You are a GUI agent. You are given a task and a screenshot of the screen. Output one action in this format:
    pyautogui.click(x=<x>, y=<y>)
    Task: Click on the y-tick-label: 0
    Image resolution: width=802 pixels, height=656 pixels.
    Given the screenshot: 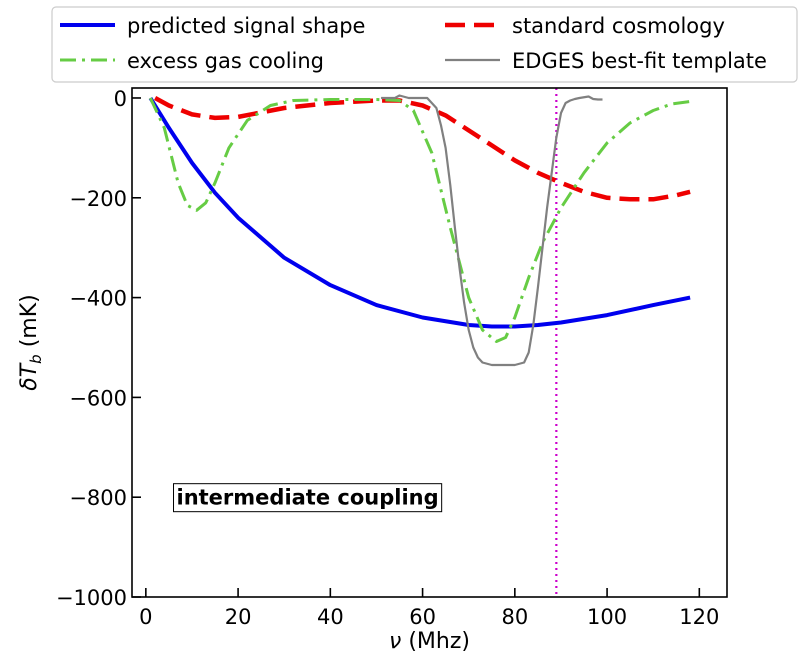 What is the action you would take?
    pyautogui.click(x=120, y=99)
    